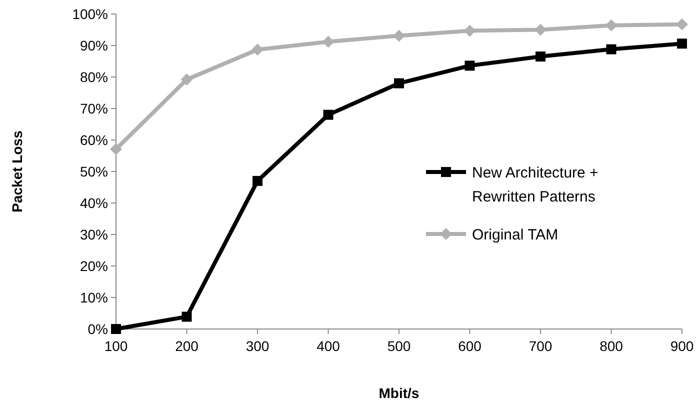 Image resolution: width=700 pixels, height=415 pixels. Describe the element at coordinates (94, 108) in the screenshot. I see `y-tick-label: 70%` at that location.